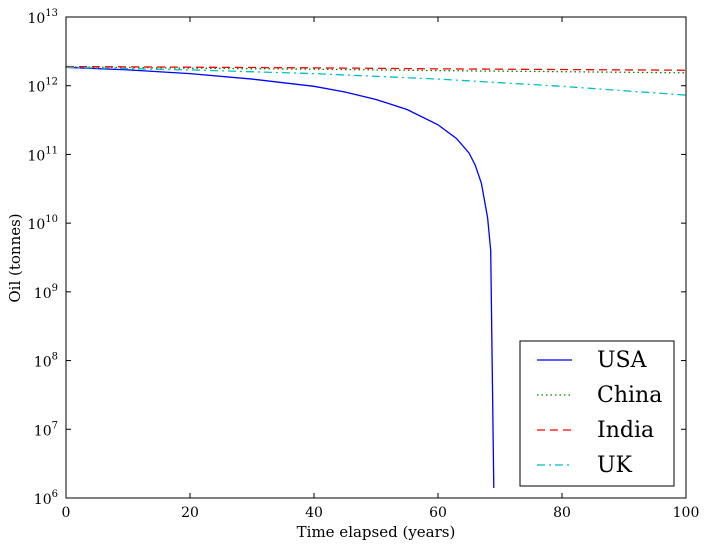  I want to click on y-tick-label: 10¹², so click(42, 86).